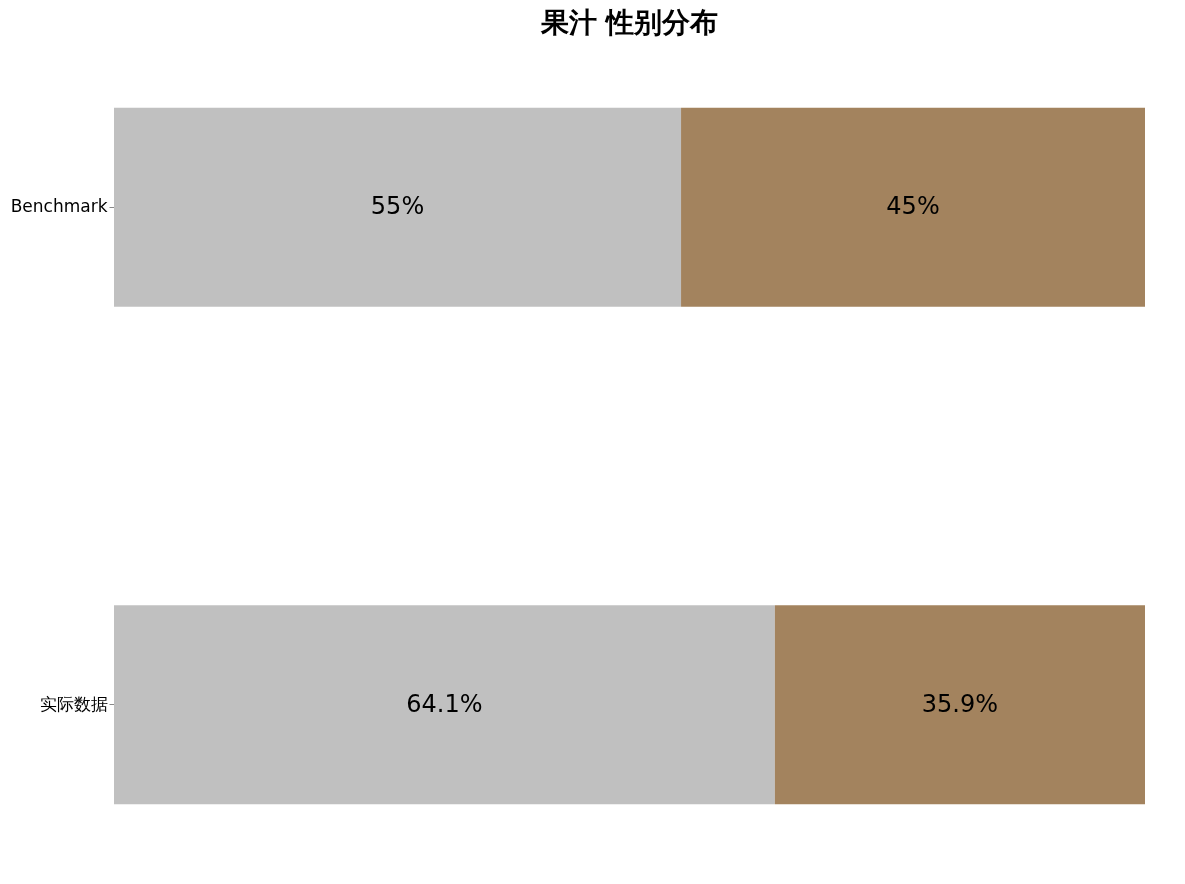 This screenshot has width=1185, height=884. What do you see at coordinates (960, 703) in the screenshot?
I see `data-label: 35.9%` at bounding box center [960, 703].